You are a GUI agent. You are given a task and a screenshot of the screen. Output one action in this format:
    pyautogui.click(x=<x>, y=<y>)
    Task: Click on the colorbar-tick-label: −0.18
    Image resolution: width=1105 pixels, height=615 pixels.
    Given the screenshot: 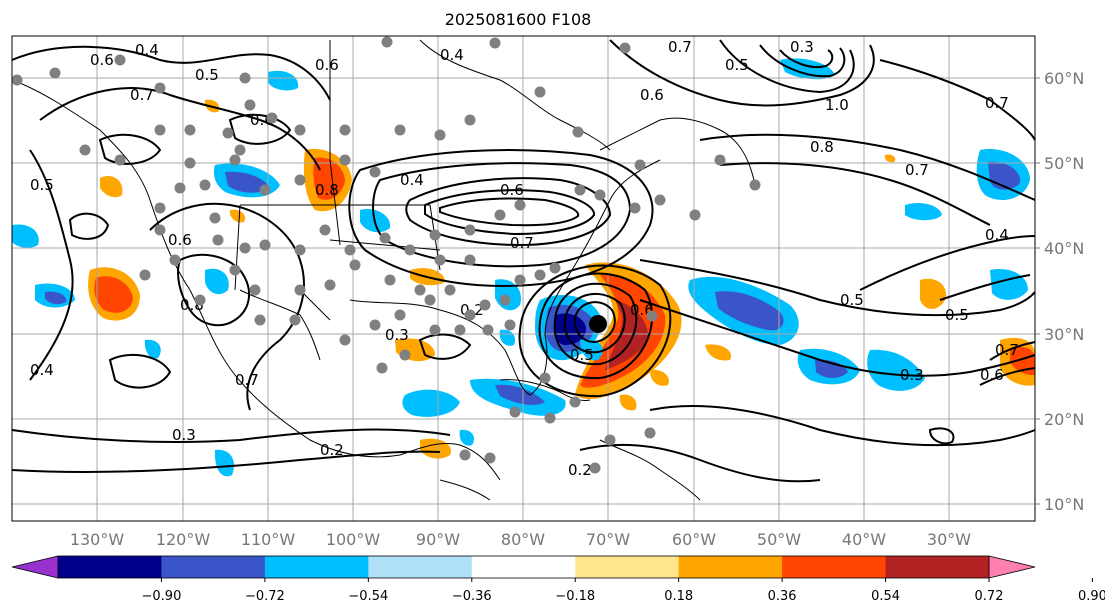 What is the action you would take?
    pyautogui.click(x=575, y=596)
    